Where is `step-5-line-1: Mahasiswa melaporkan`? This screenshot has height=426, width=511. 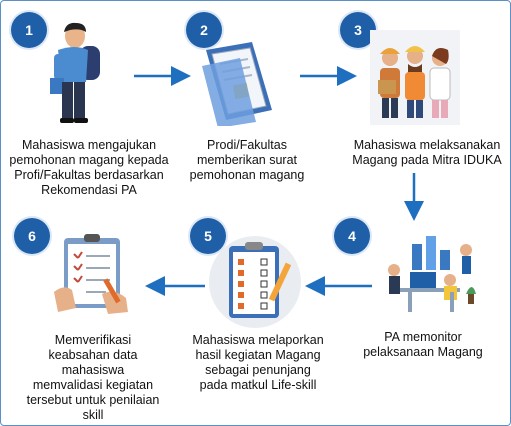 step-5-line-1: Mahasiswa melaporkan is located at coordinates (258, 340).